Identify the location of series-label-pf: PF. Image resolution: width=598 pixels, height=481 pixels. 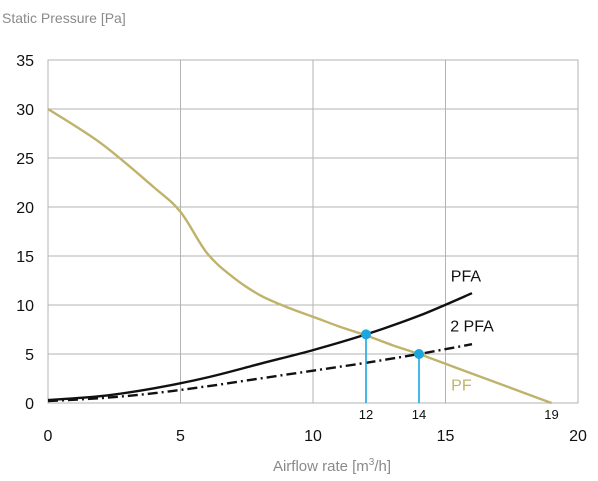
(461, 385).